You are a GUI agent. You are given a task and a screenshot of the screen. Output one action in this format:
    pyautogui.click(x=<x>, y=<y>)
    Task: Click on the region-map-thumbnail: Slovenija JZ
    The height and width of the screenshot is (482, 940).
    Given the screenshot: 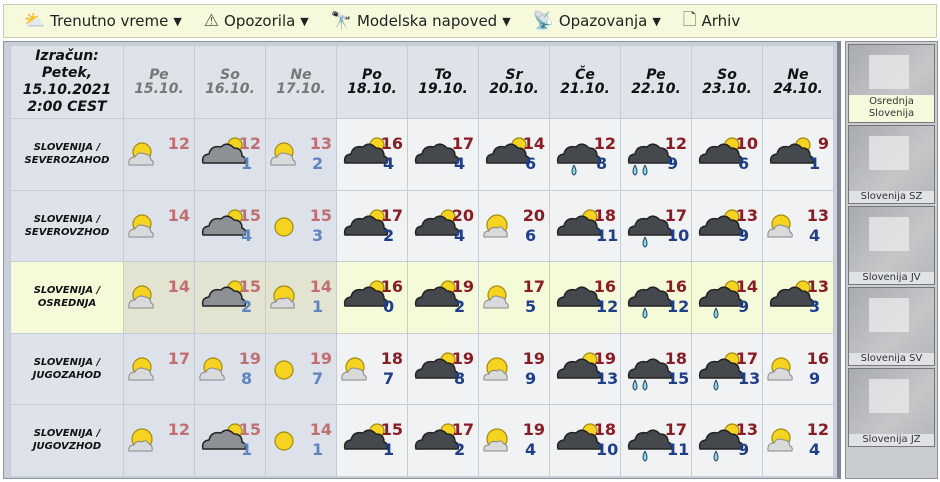 What is the action you would take?
    pyautogui.click(x=891, y=407)
    